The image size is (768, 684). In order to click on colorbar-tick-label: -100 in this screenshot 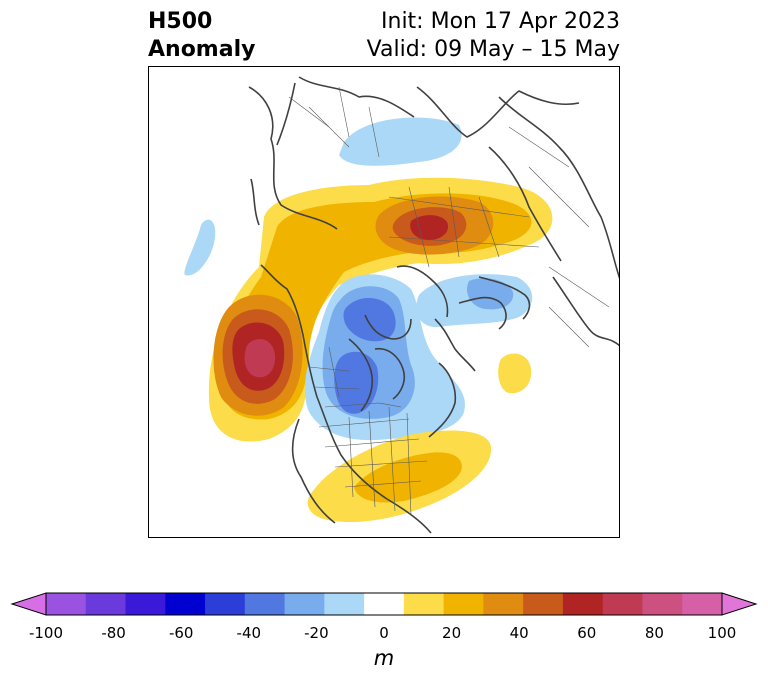, I will do `click(46, 633)`.